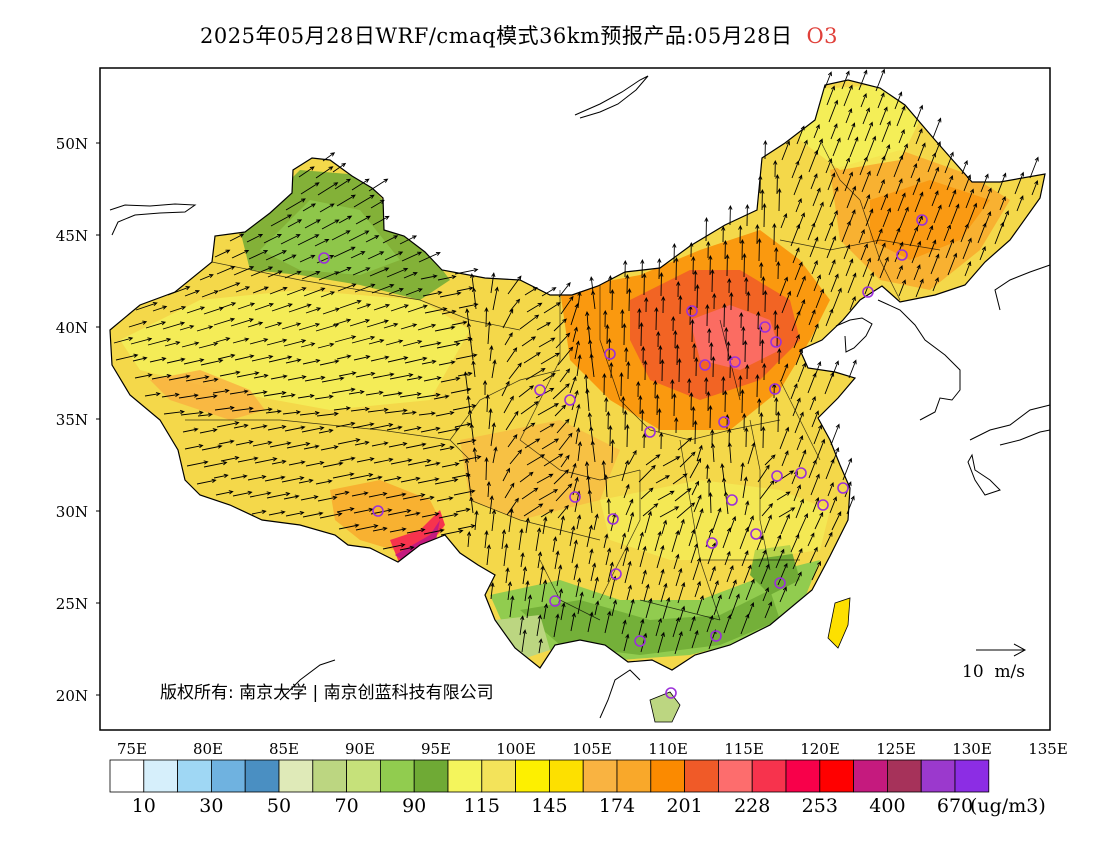  What do you see at coordinates (752, 806) in the screenshot?
I see `colorbar-tick-label: 228` at bounding box center [752, 806].